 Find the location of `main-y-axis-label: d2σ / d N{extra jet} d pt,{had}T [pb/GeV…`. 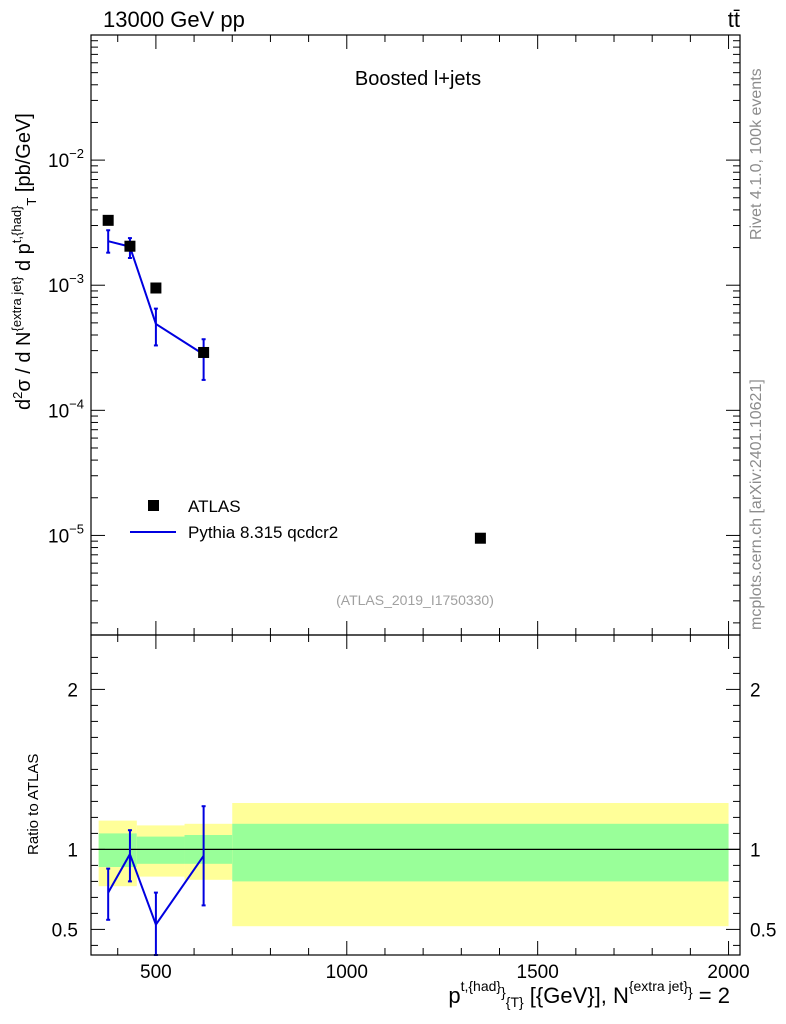

main-y-axis-label: d2σ / d N{extra jet} d pt,{had}T [pb/GeV… is located at coordinates (24, 261).